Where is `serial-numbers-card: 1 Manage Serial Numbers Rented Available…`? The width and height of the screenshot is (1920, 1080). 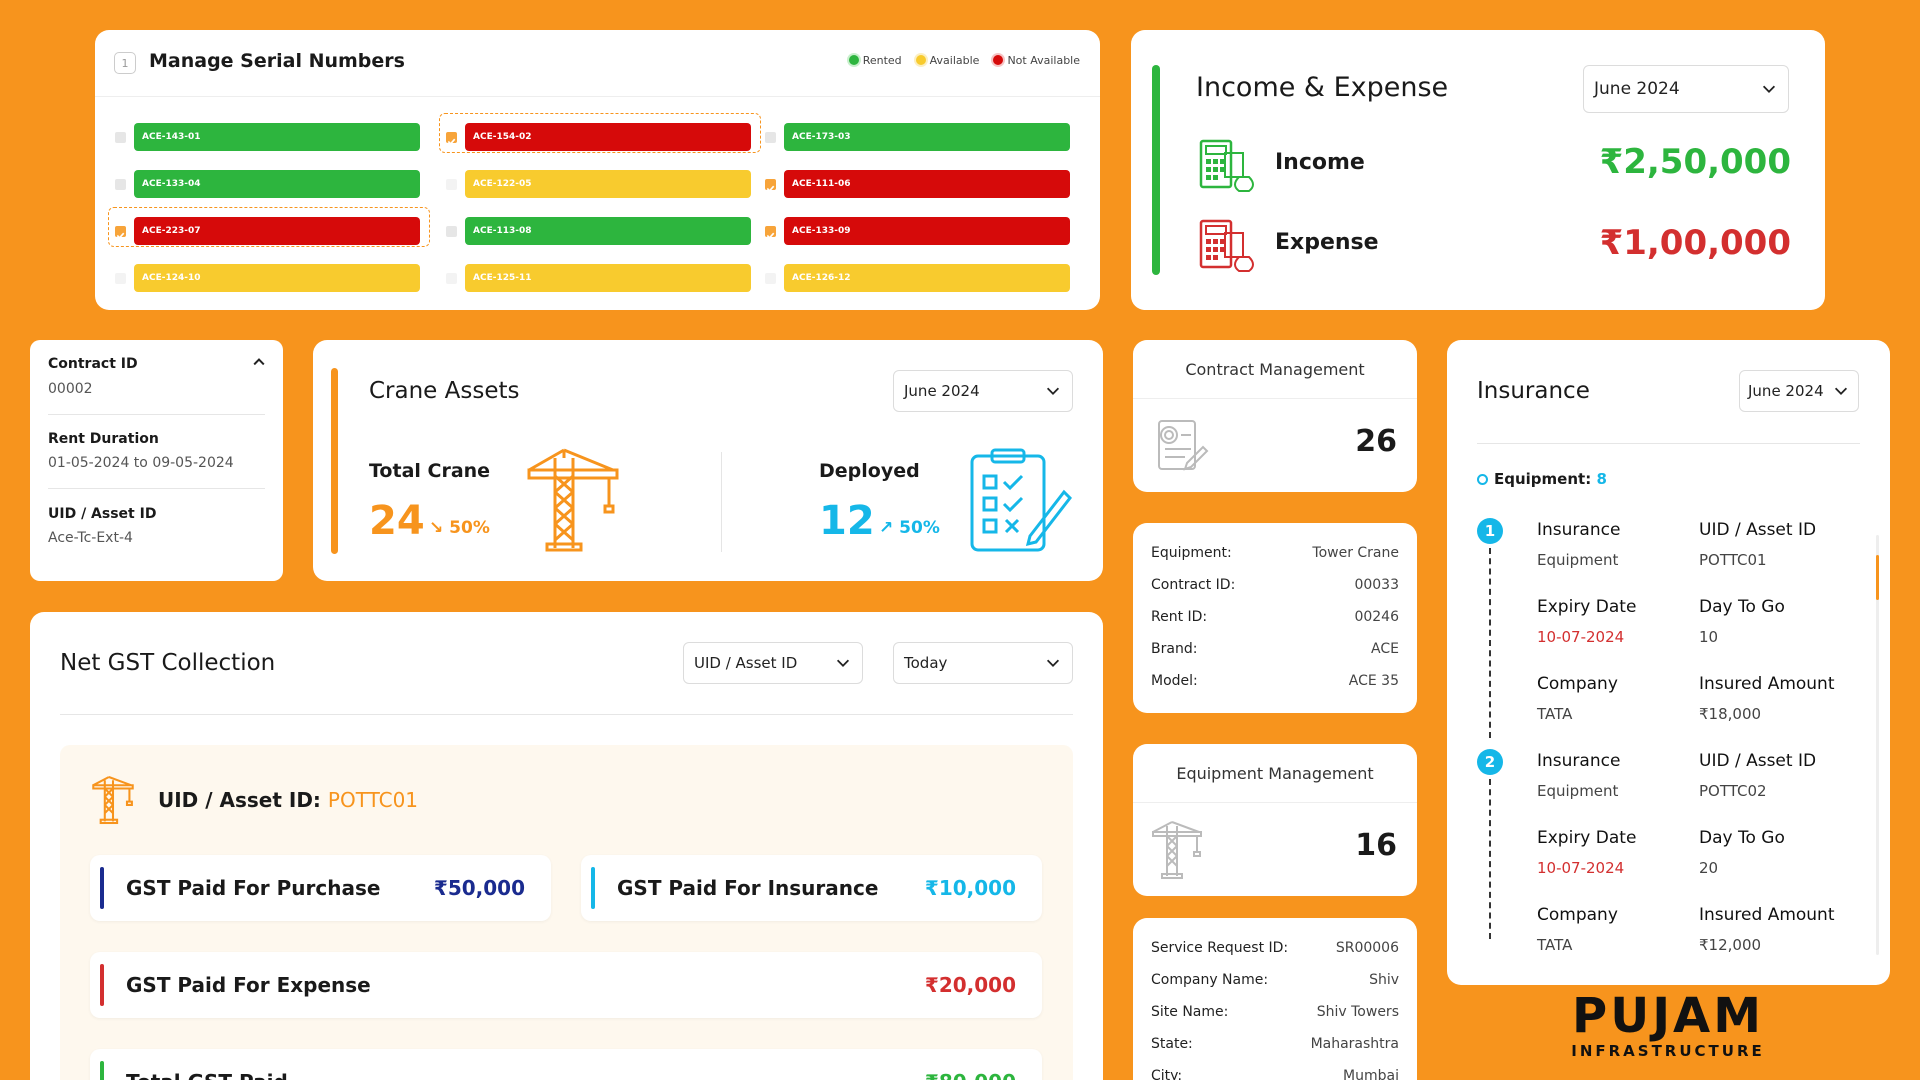
serial-numbers-card: 1 Manage Serial Numbers Rented Available… is located at coordinates (597, 170).